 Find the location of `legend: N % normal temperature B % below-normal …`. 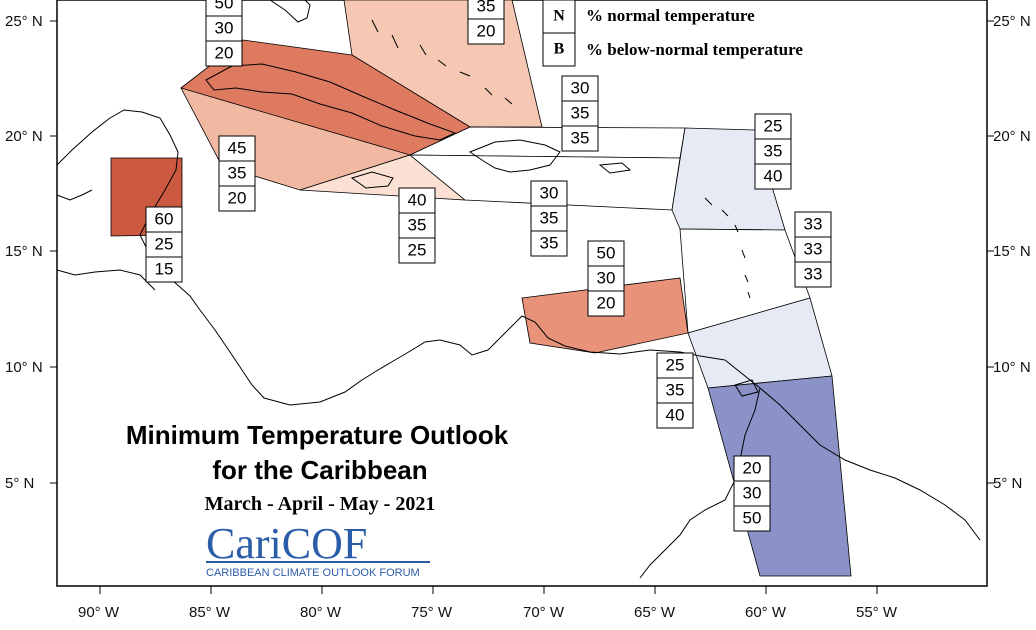

legend: N % normal temperature B % below-normal … is located at coordinates (672, 33).